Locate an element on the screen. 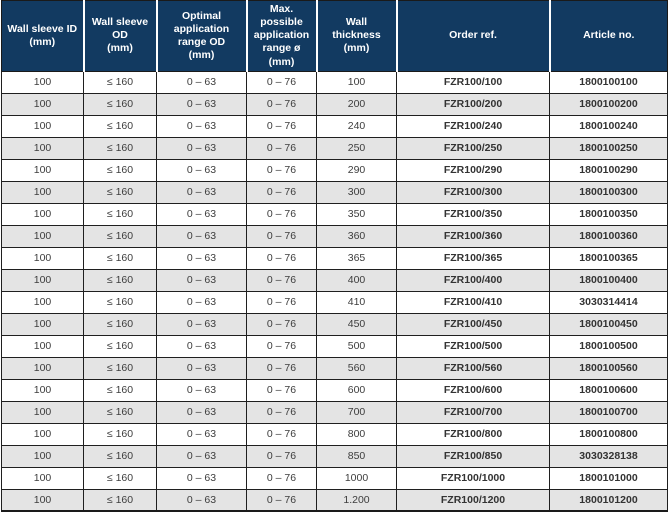 This screenshot has height=532, width=668. table-cell: 3030328138 is located at coordinates (608, 456).